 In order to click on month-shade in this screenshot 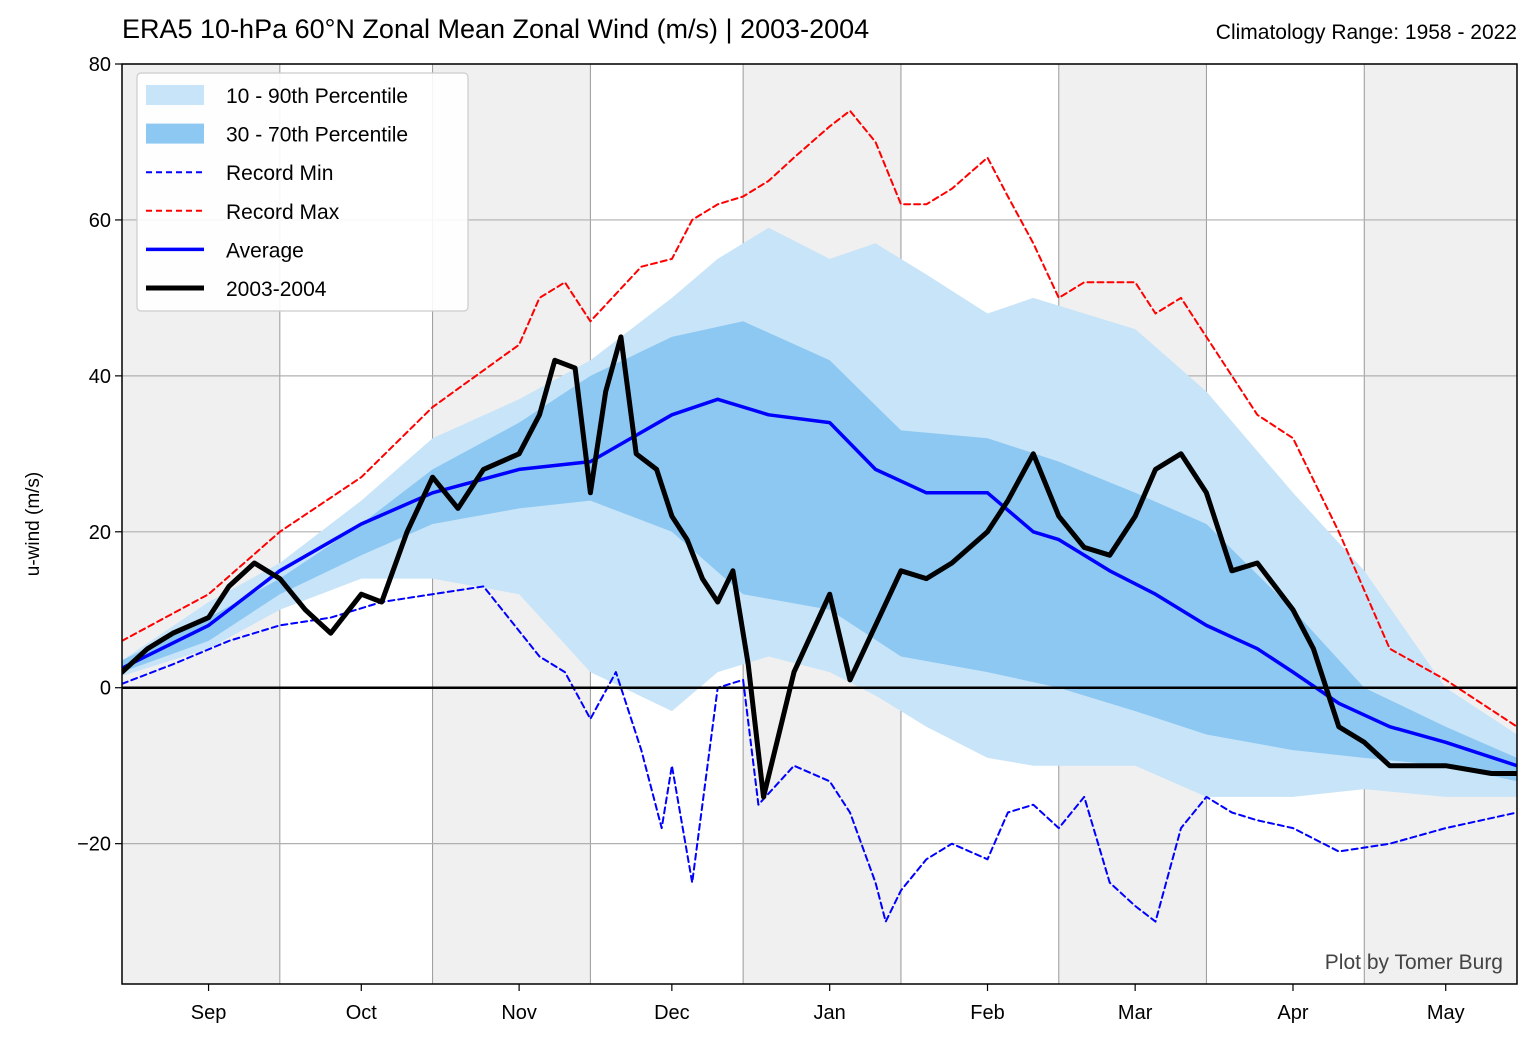, I will do `click(1440, 524)`.